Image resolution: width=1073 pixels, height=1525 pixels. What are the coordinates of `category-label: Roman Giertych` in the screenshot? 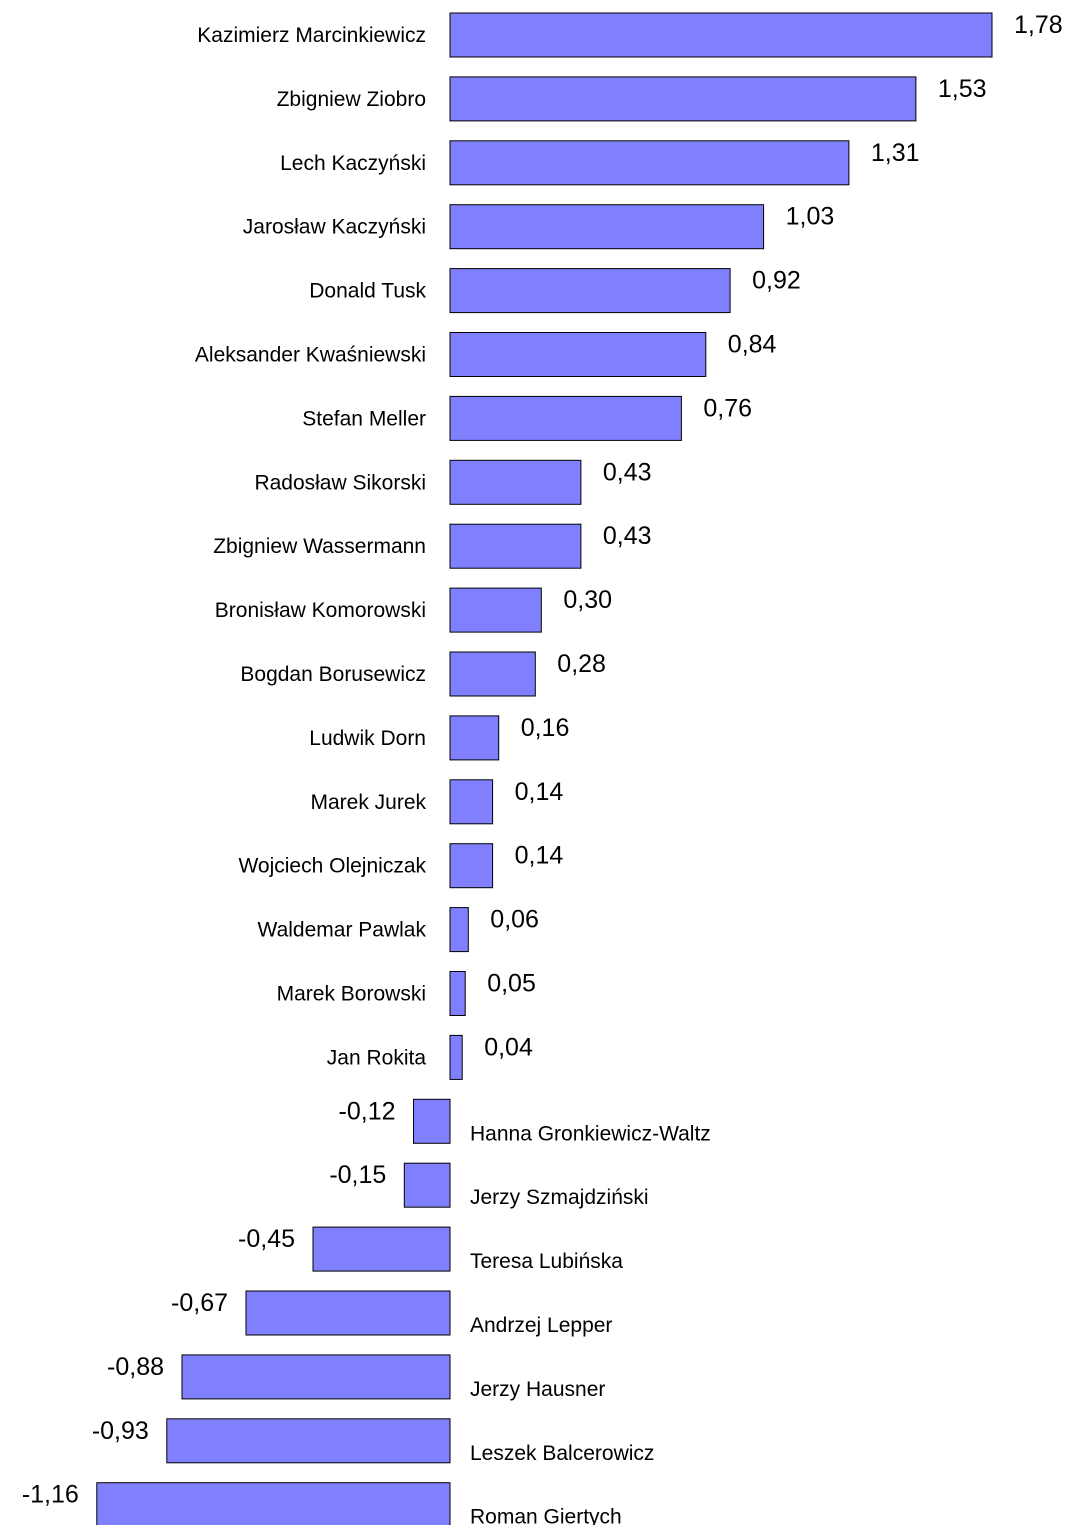 It's located at (546, 1515).